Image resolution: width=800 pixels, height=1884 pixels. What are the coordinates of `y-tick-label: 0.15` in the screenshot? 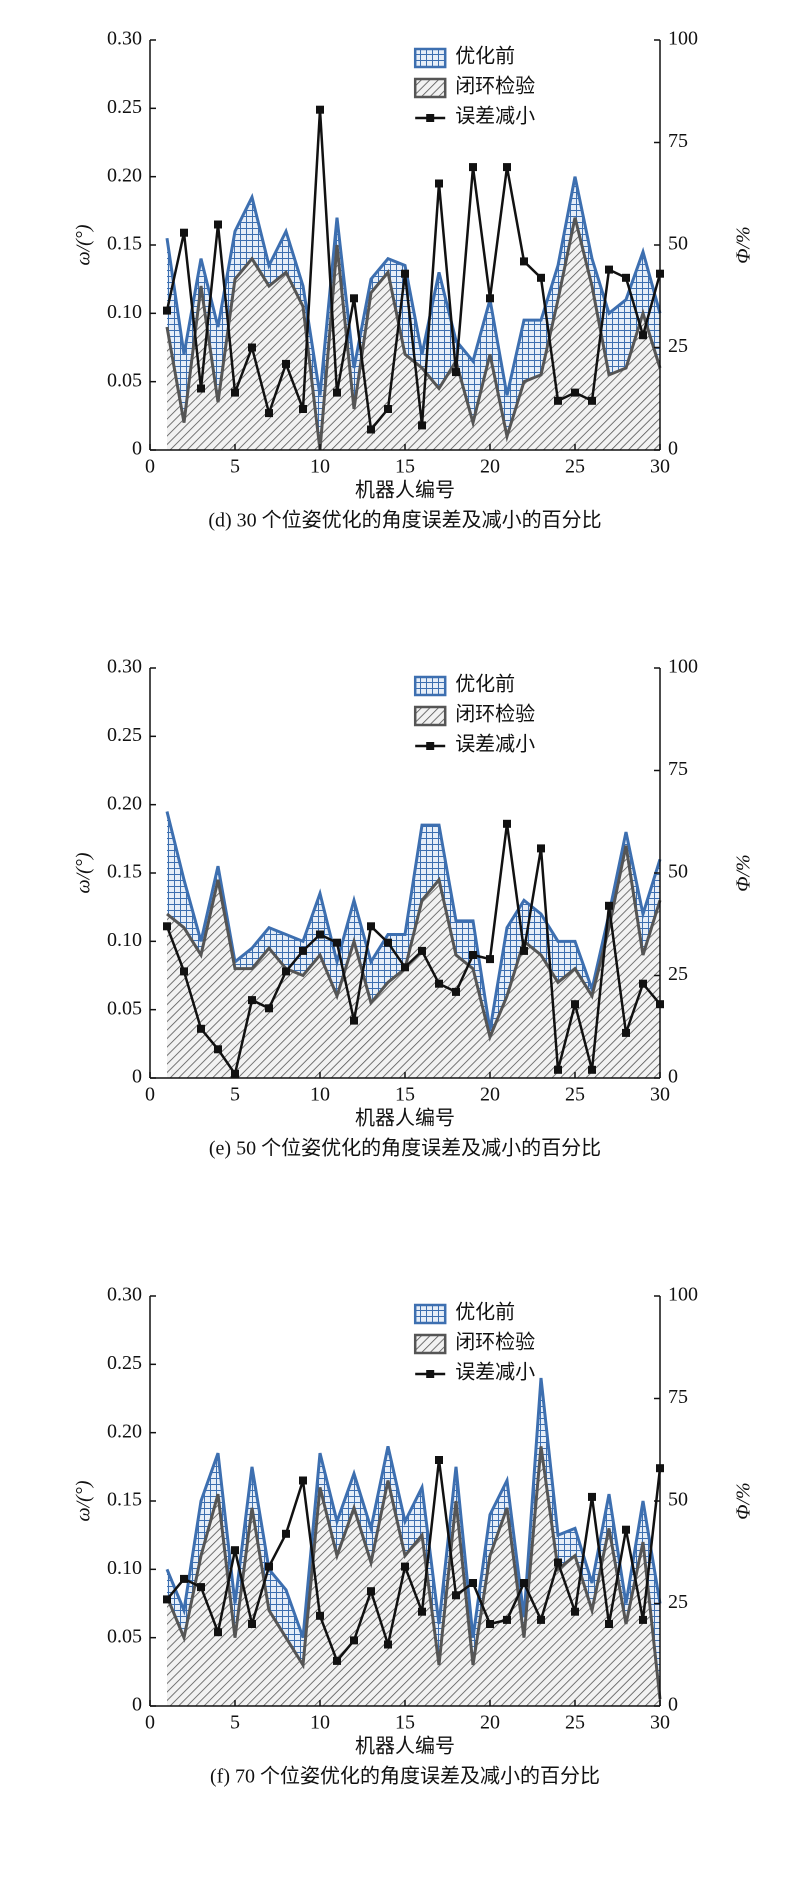 It's located at (124, 244).